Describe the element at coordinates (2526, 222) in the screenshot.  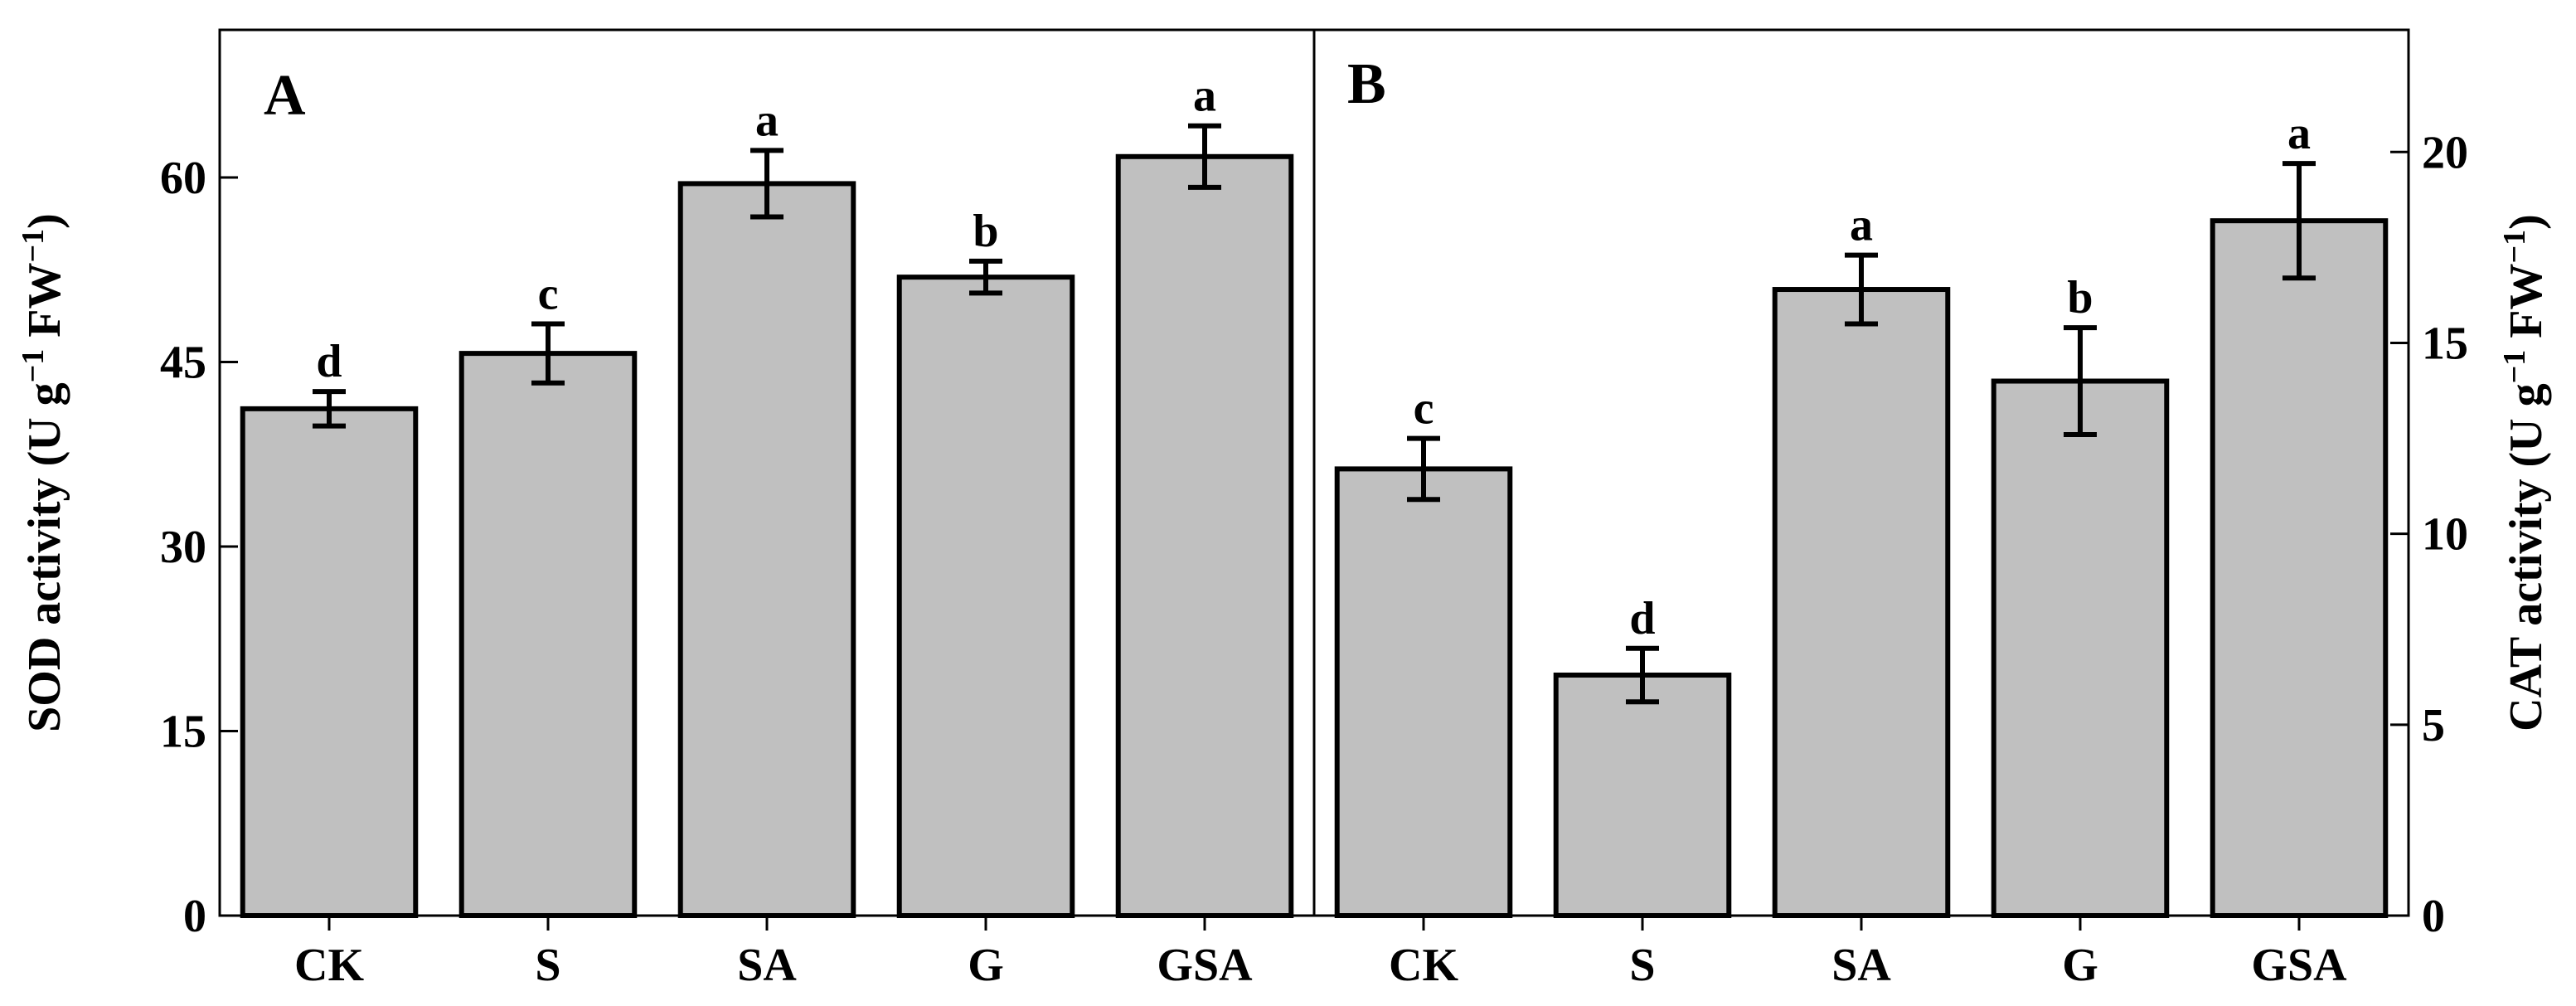
I see `y-axis-title-right-end: )` at that location.